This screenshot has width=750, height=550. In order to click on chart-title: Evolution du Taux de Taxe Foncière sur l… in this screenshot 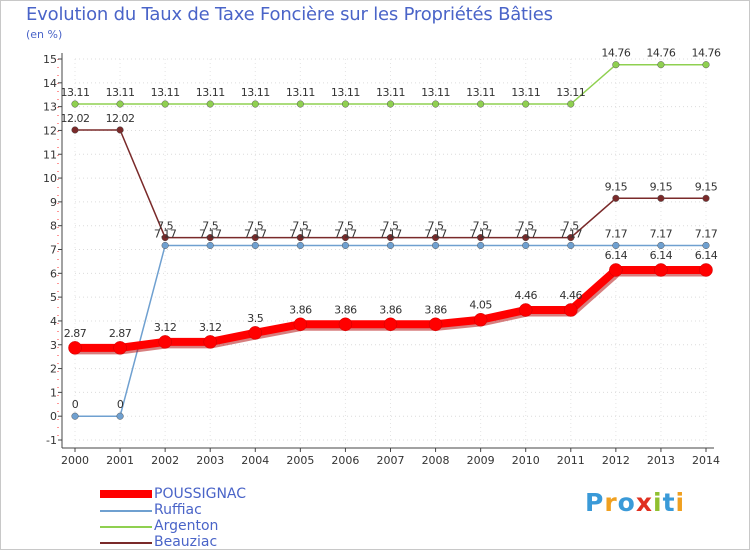, I will do `click(289, 14)`.